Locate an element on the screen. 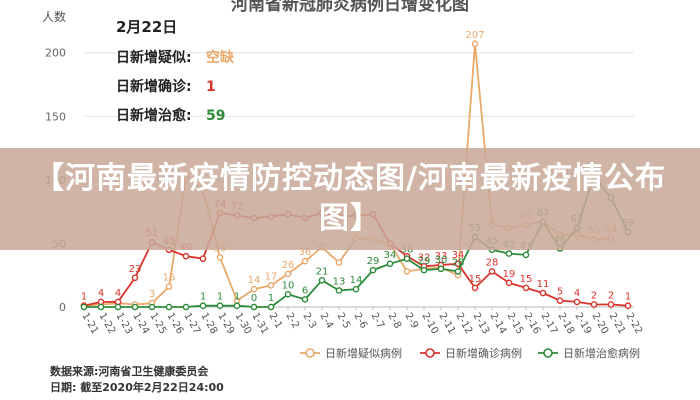 This screenshot has height=400, width=700. data-label: 26 is located at coordinates (288, 265).